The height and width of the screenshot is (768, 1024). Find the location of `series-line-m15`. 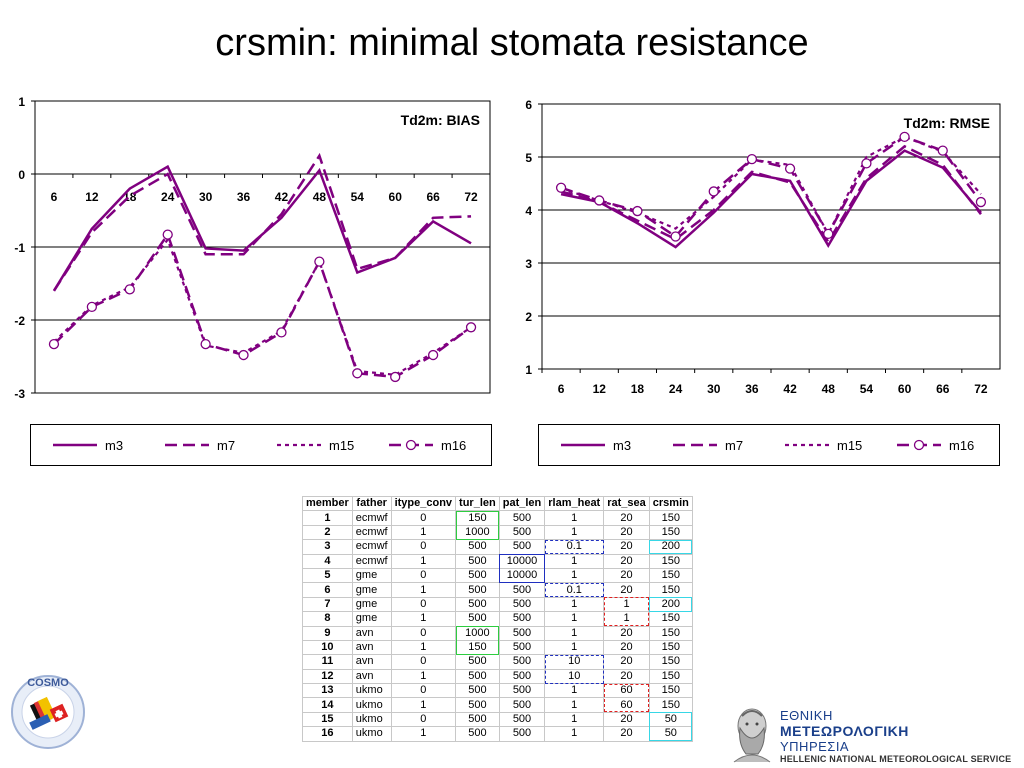

series-line-m15 is located at coordinates (262, 306).